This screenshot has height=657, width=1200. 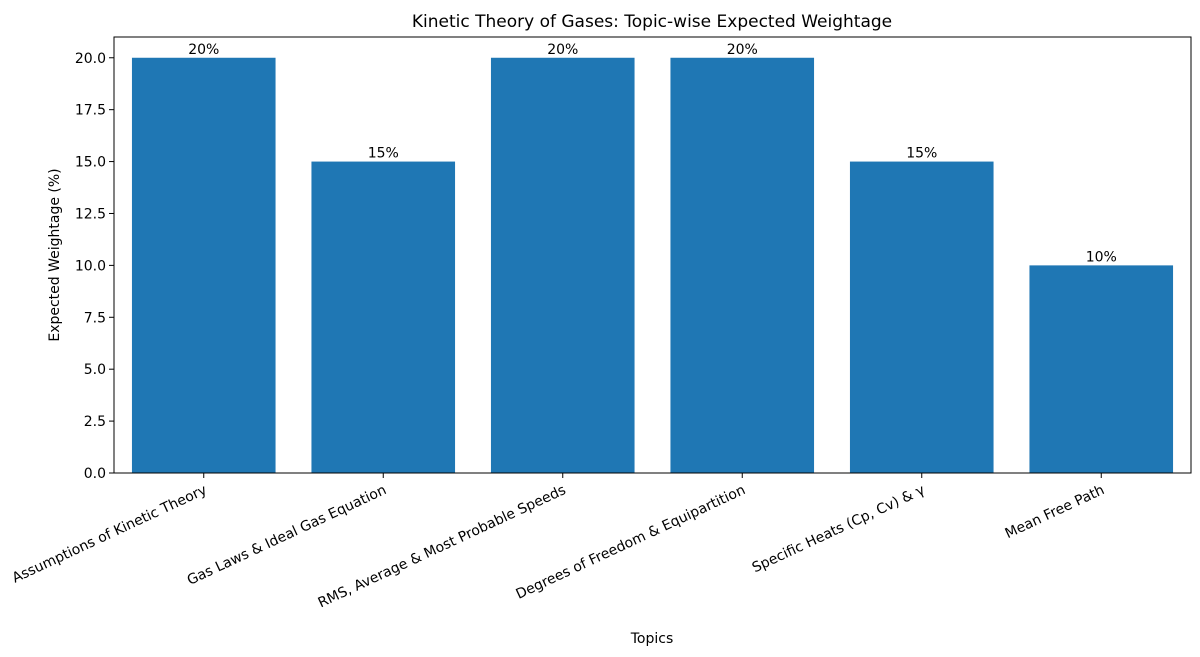 What do you see at coordinates (90, 111) in the screenshot?
I see `y-tick-label: 17.5` at bounding box center [90, 111].